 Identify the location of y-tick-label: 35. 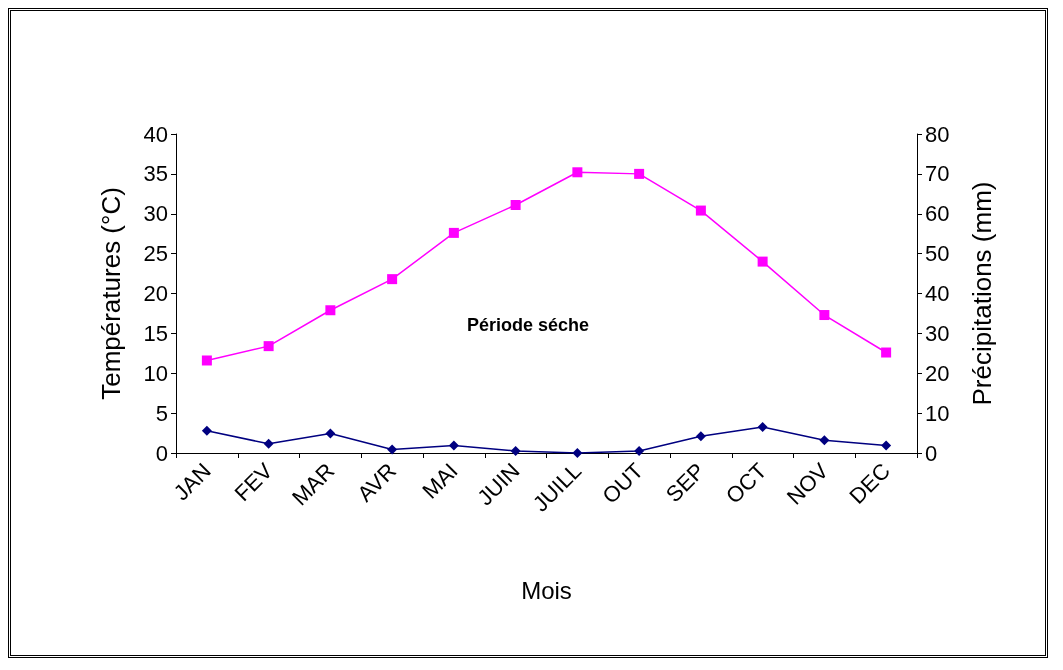
(155, 174).